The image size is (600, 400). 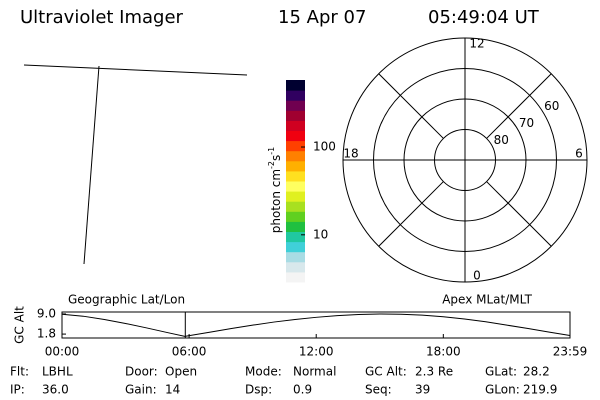 I want to click on info-value: Open, so click(x=181, y=372).